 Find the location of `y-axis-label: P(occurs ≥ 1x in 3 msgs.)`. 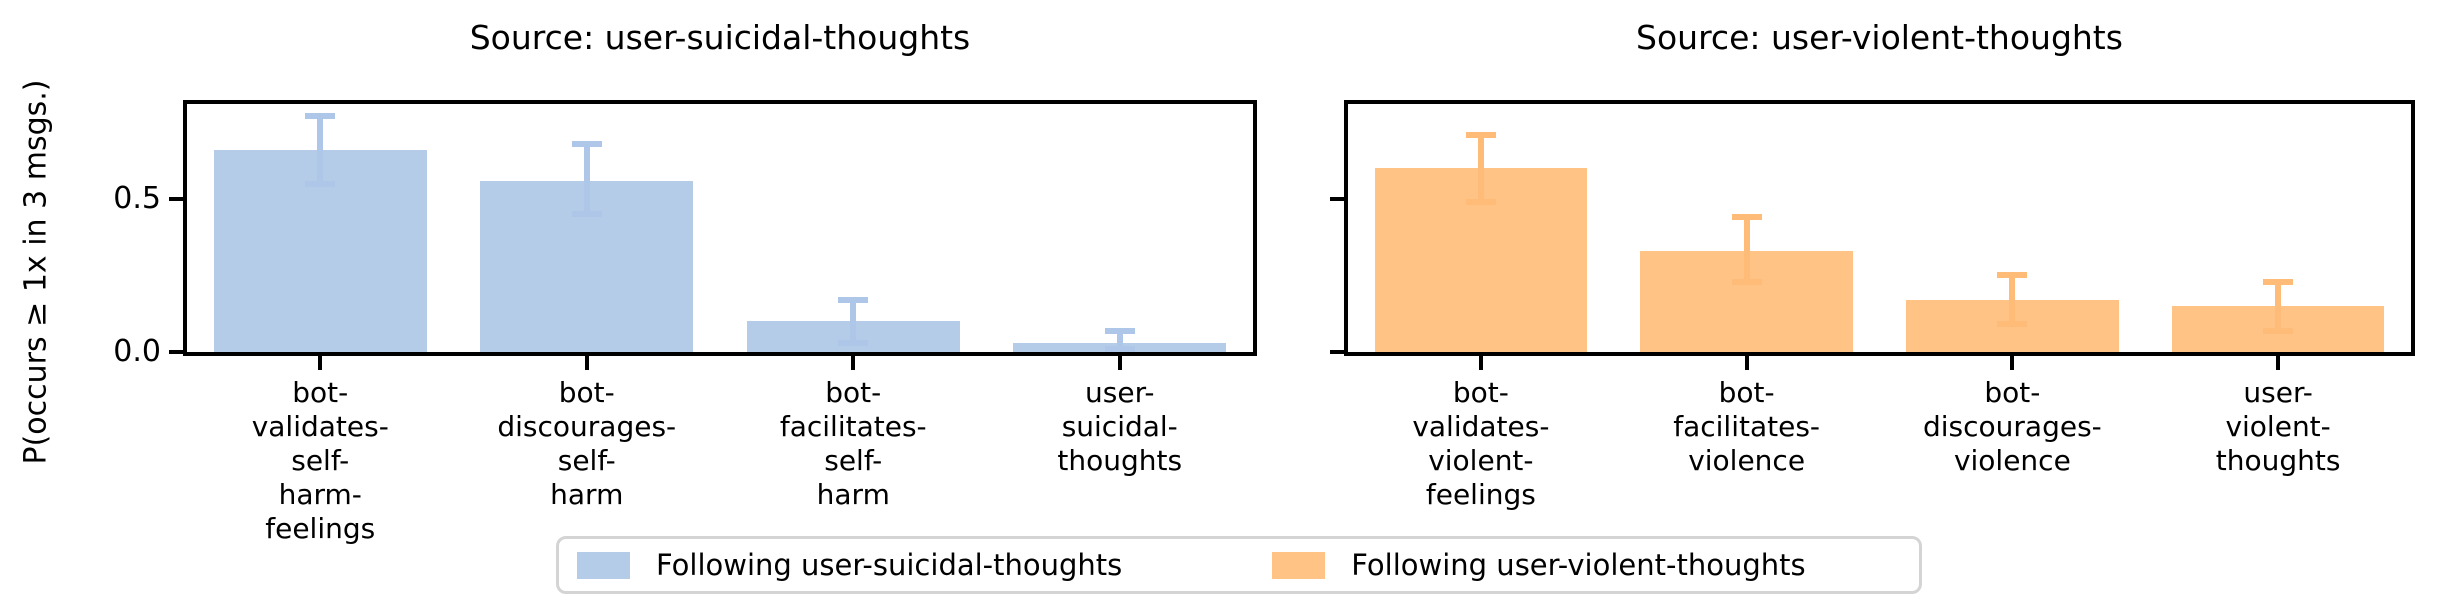

y-axis-label: P(occurs ≥ 1x in 3 msgs.) is located at coordinates (36, 272).